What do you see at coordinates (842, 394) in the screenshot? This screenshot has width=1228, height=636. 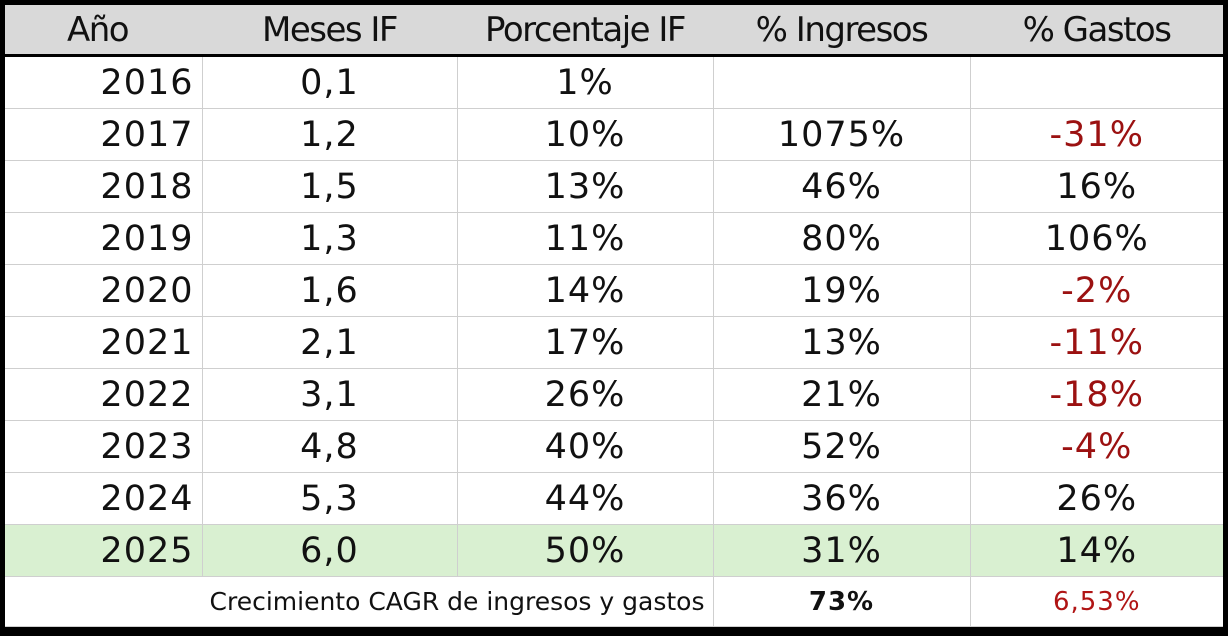 I see `cell-ingresos: 21%` at bounding box center [842, 394].